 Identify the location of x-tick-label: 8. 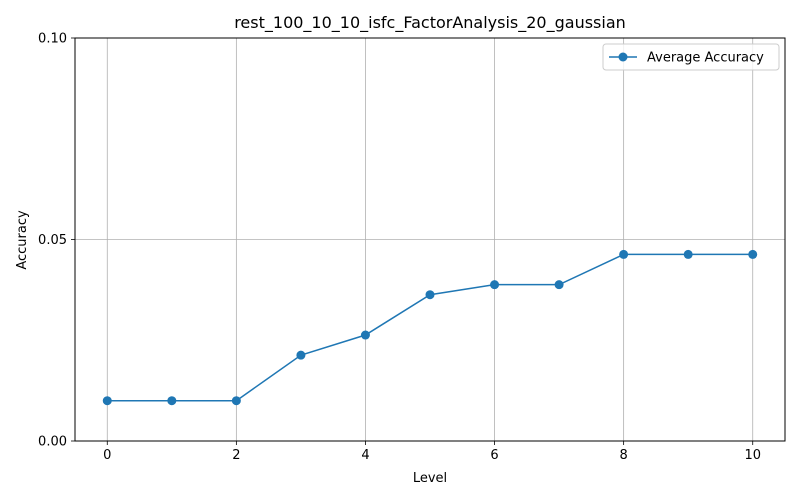
(623, 455).